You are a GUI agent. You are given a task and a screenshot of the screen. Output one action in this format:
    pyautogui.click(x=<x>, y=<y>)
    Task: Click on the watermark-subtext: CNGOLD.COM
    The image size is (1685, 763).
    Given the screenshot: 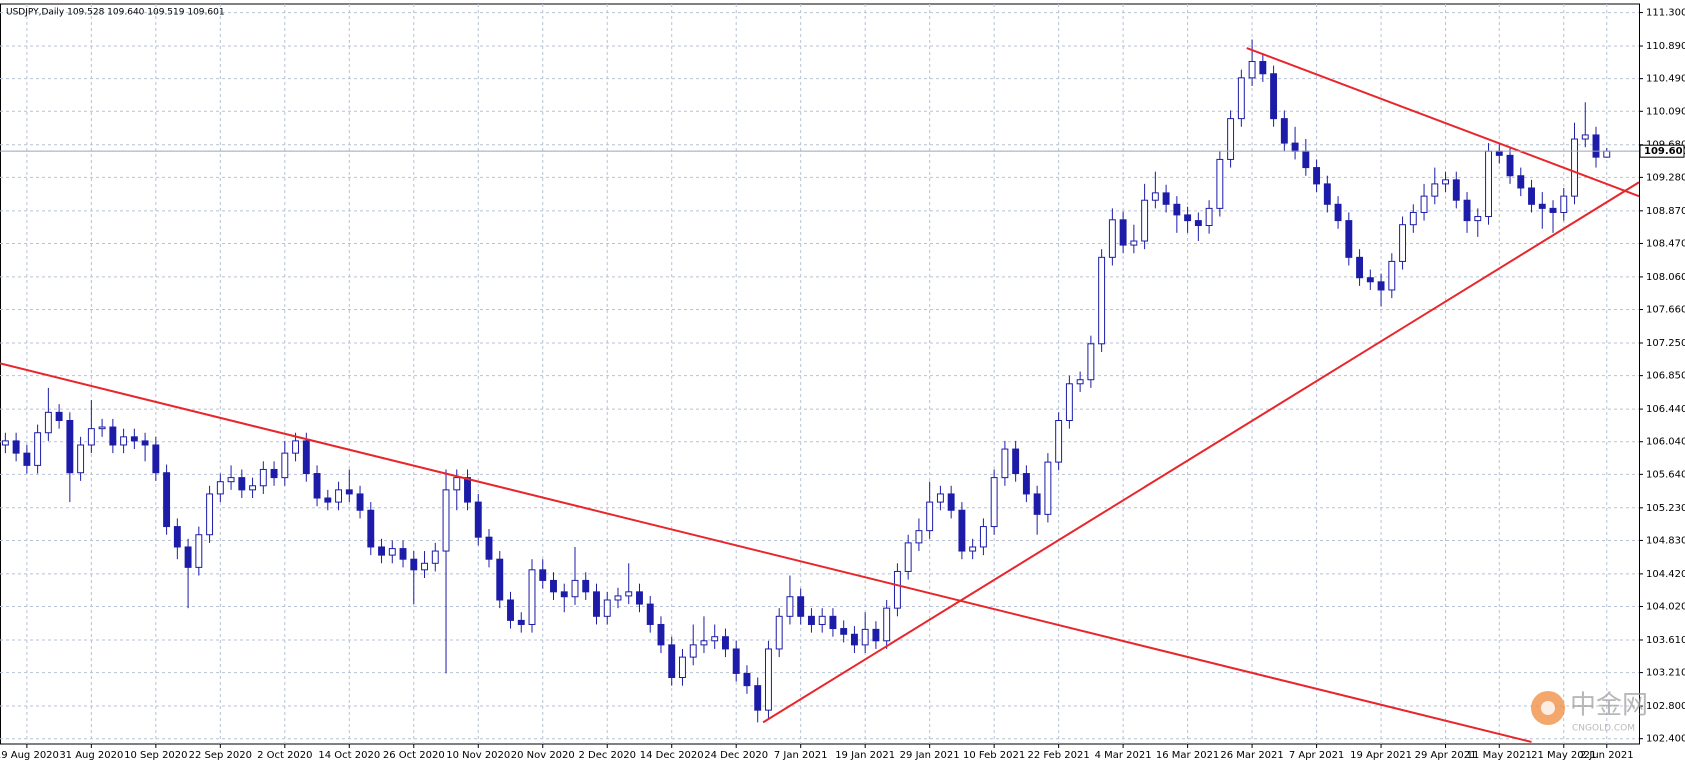 What is the action you would take?
    pyautogui.click(x=1603, y=729)
    